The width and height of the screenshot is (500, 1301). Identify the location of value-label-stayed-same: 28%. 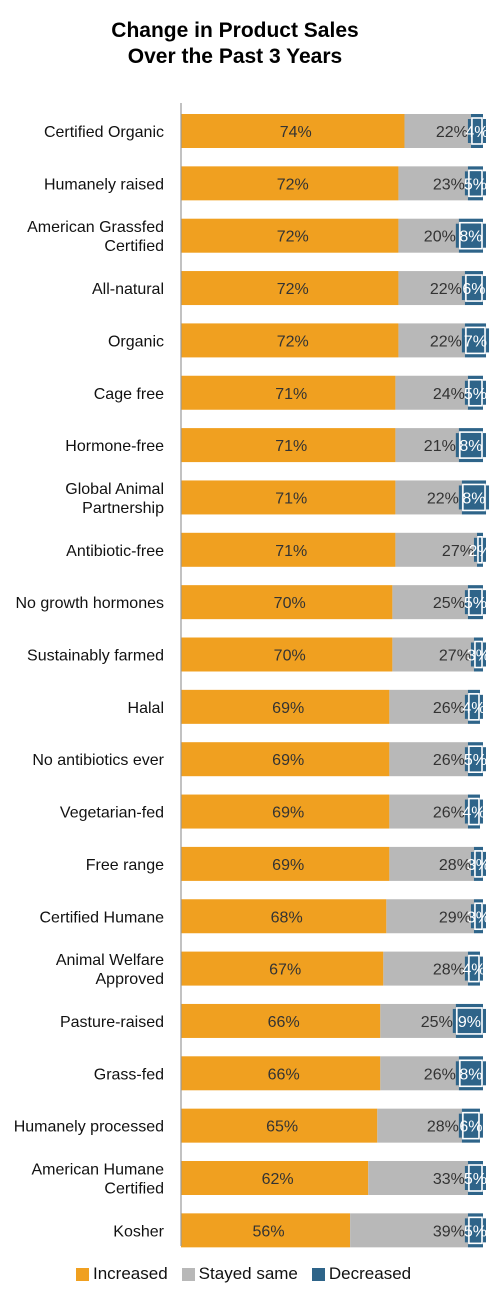
(455, 865).